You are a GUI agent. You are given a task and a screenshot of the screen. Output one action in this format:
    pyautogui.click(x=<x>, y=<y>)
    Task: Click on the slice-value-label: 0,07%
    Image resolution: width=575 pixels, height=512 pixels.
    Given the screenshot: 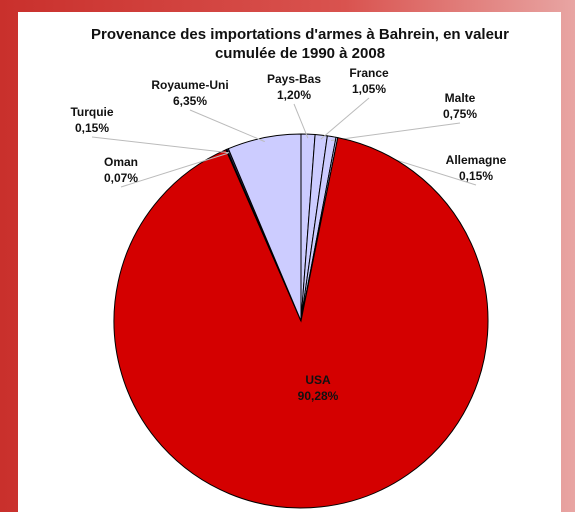 What is the action you would take?
    pyautogui.click(x=121, y=178)
    